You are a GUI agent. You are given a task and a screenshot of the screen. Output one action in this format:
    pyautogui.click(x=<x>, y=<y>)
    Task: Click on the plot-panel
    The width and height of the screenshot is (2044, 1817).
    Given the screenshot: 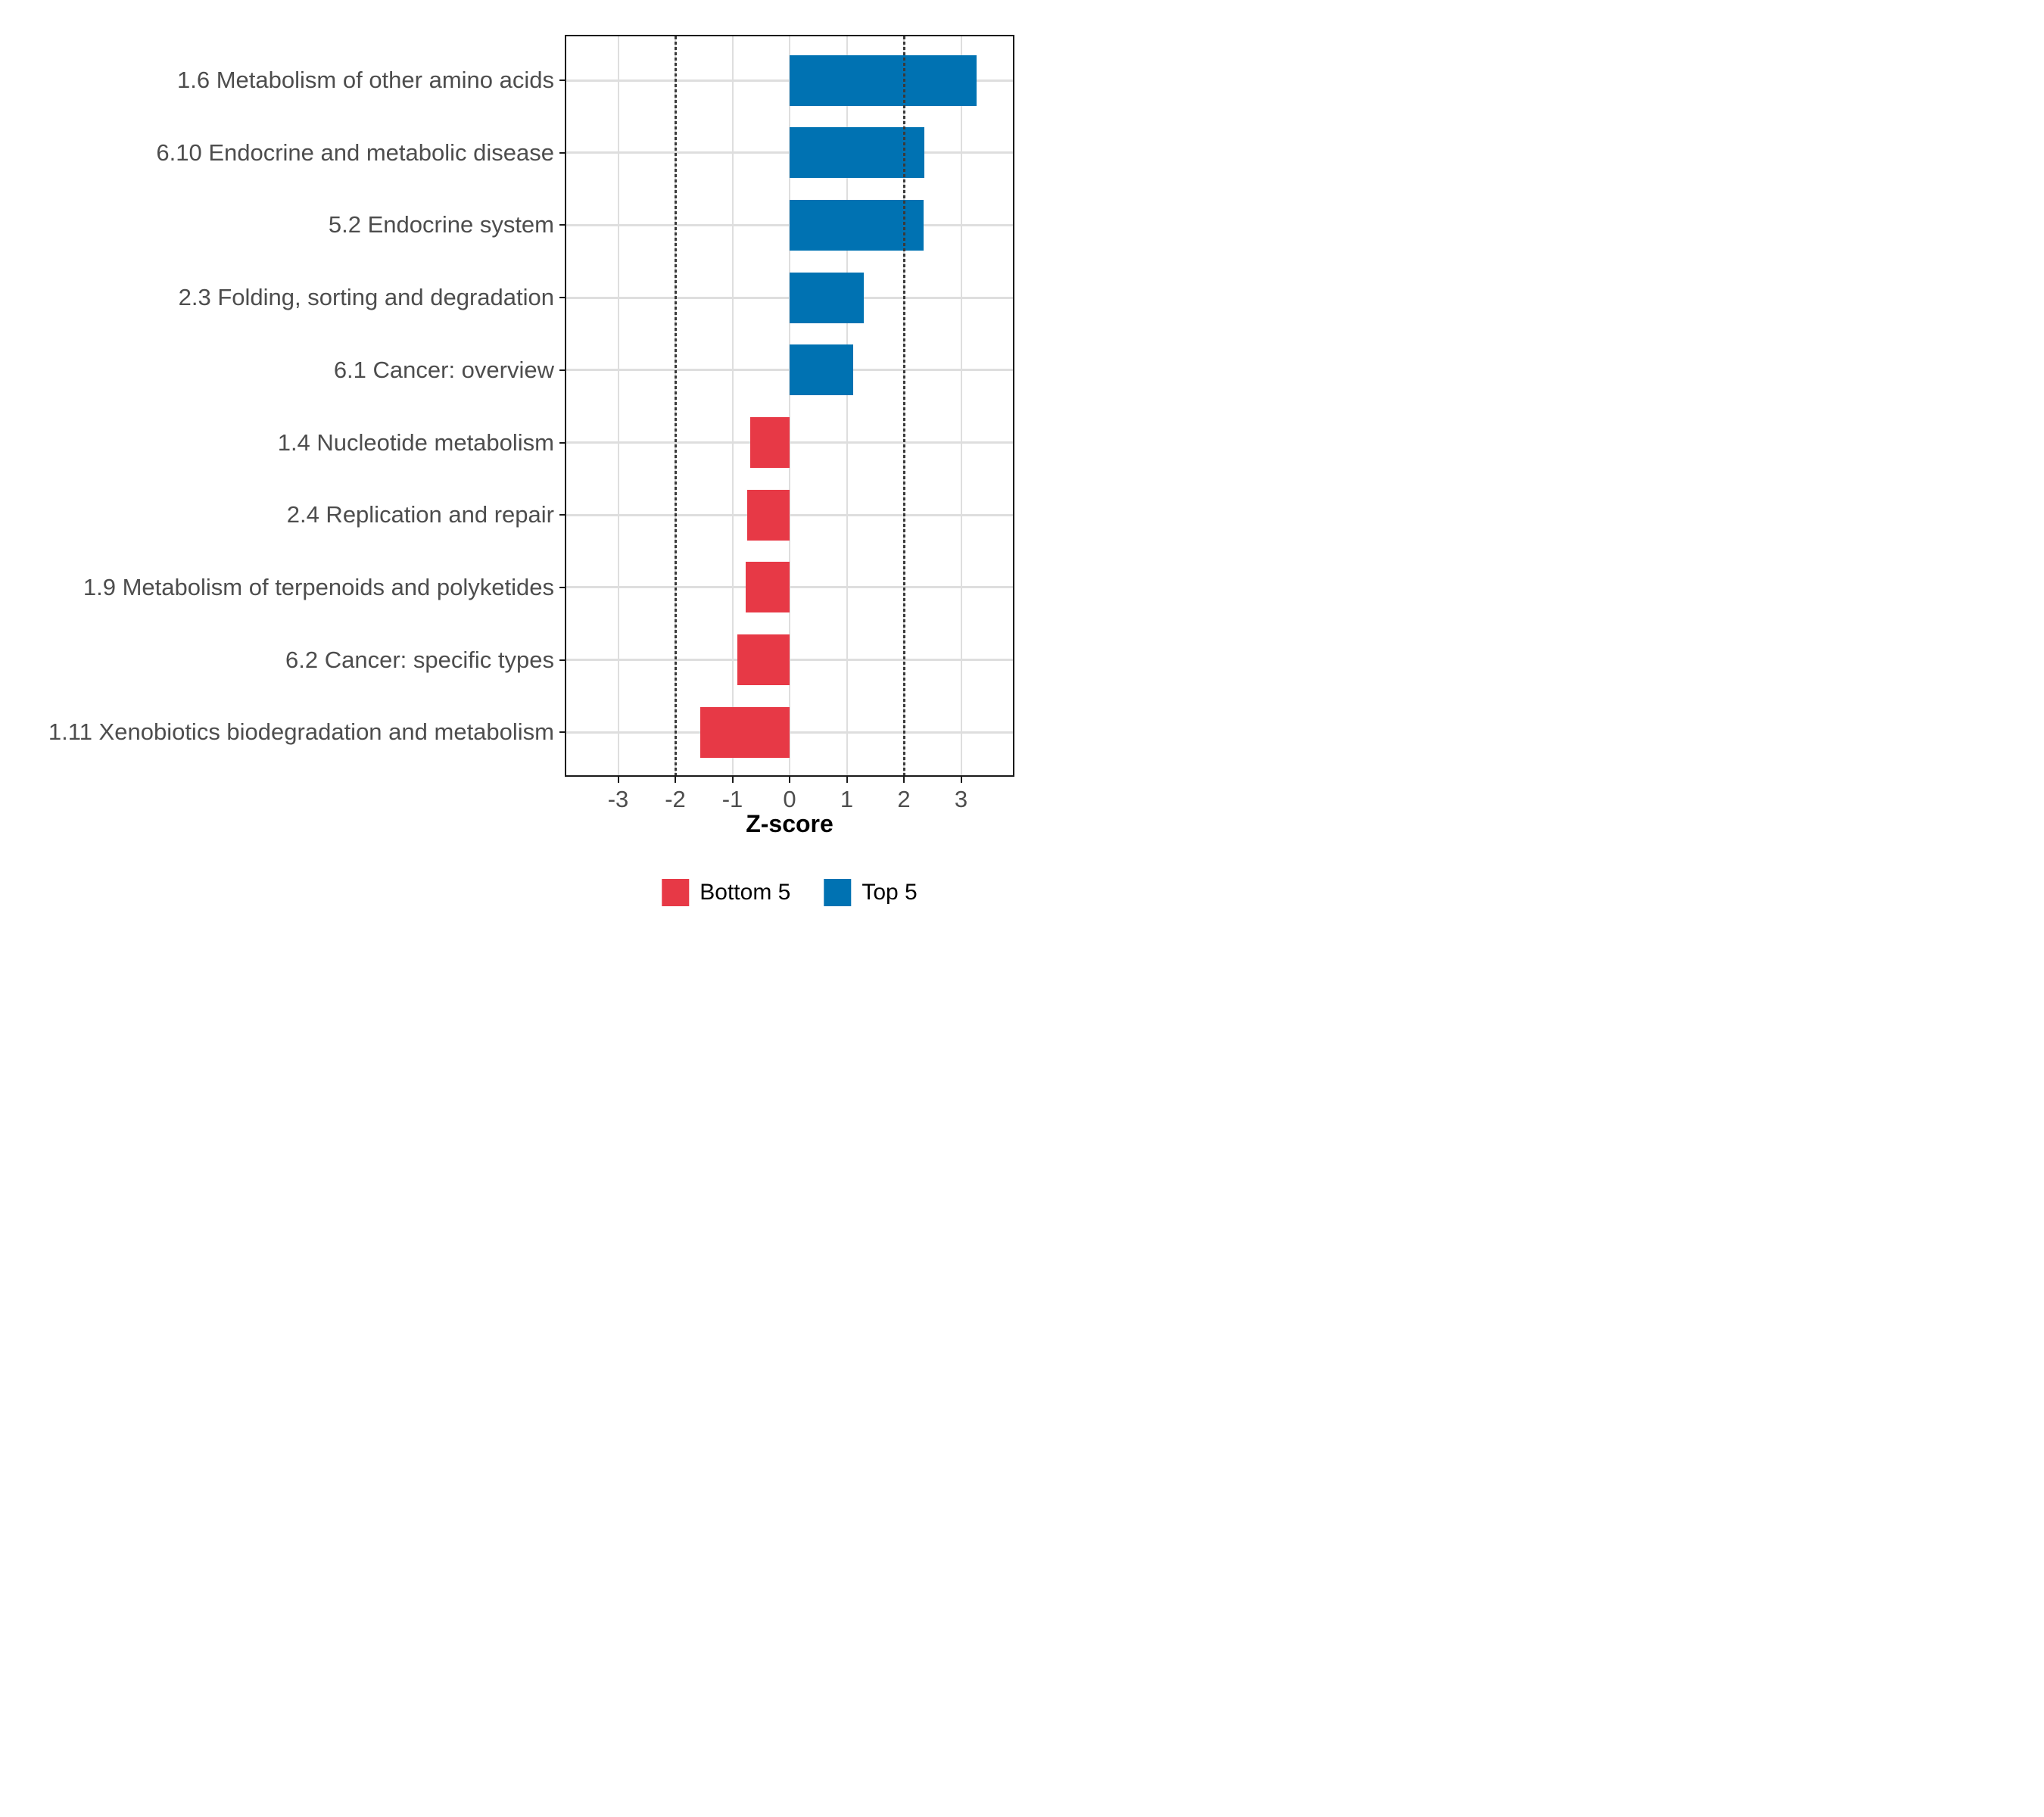 What is the action you would take?
    pyautogui.click(x=789, y=406)
    